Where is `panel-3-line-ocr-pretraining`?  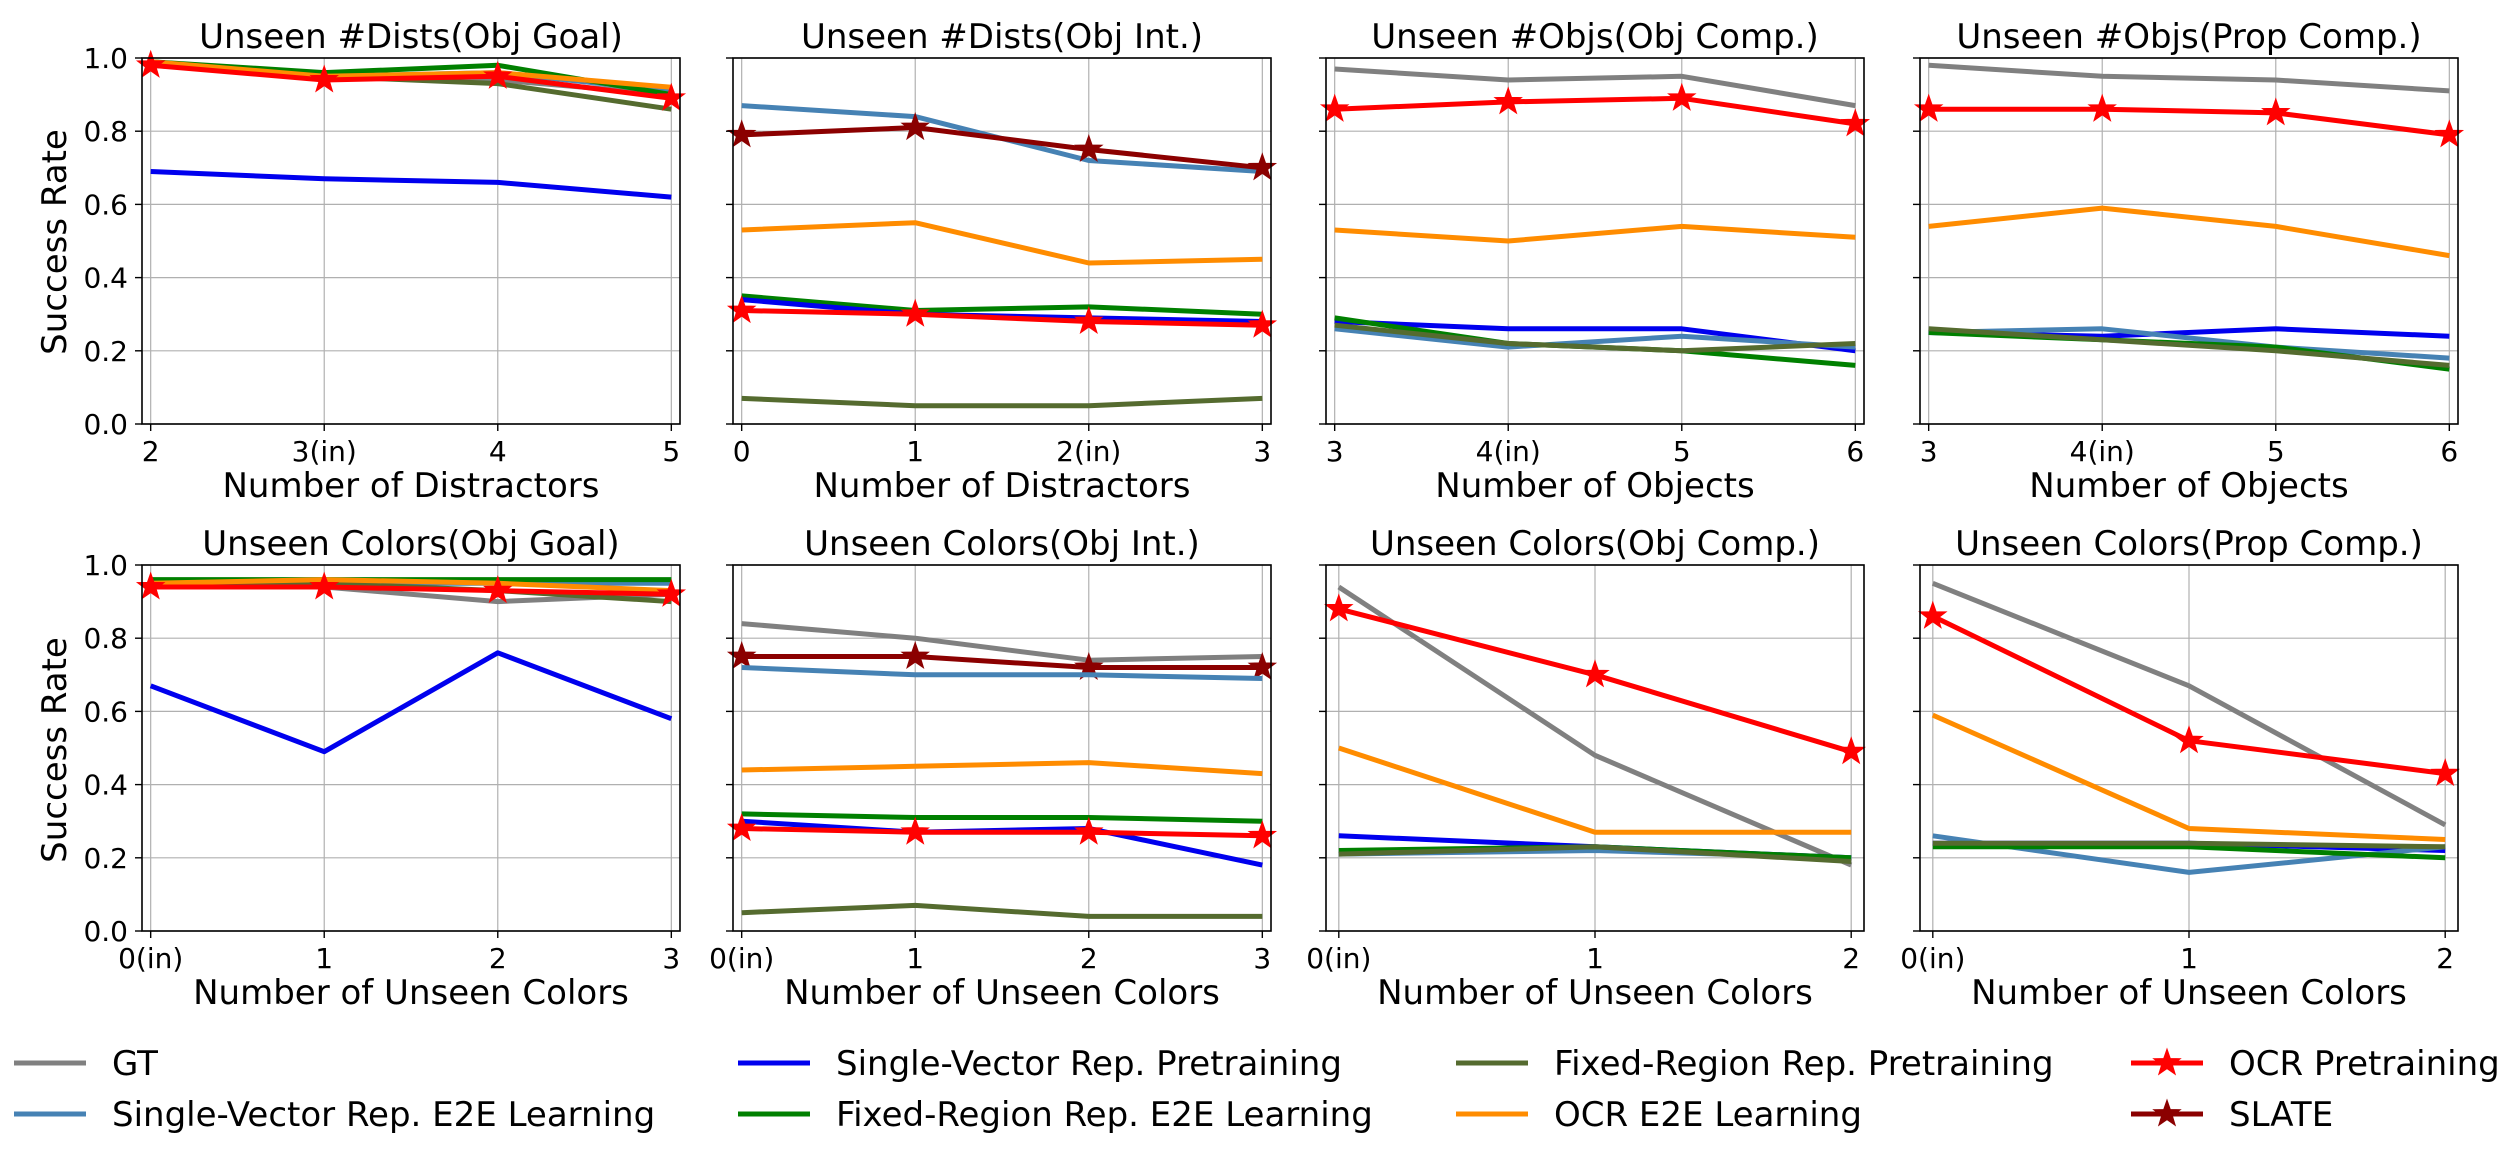 panel-3-line-ocr-pretraining is located at coordinates (1595, 111).